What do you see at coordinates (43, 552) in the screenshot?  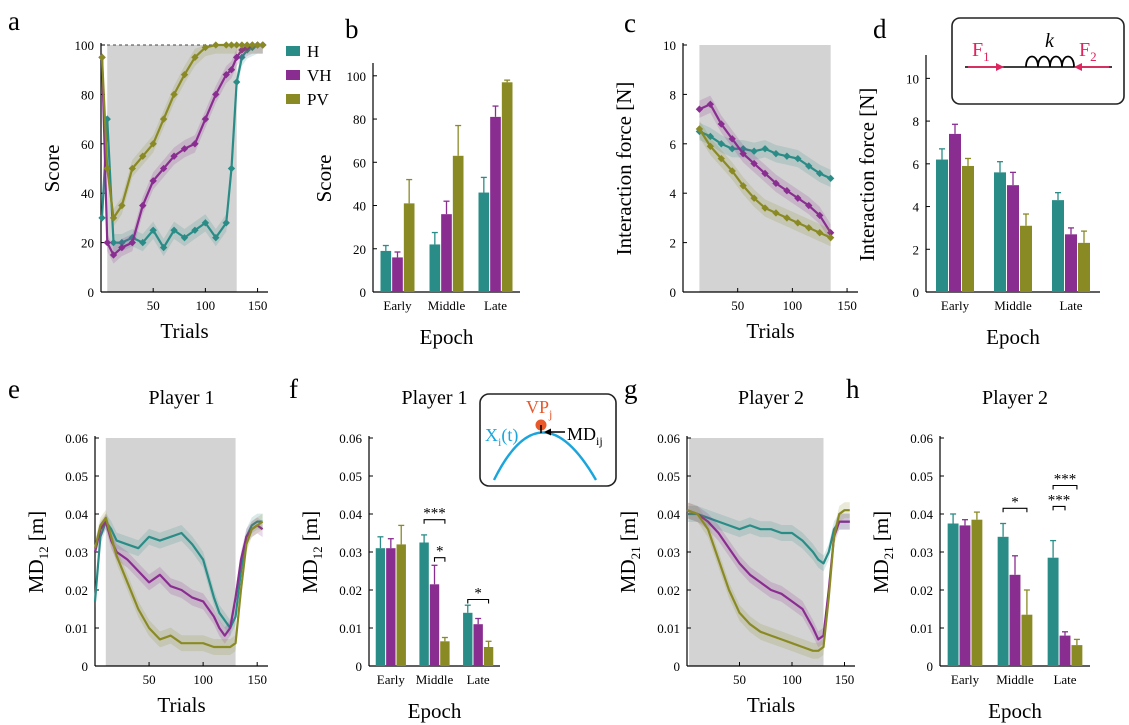 I see `y-axis-label-sub: 12` at bounding box center [43, 552].